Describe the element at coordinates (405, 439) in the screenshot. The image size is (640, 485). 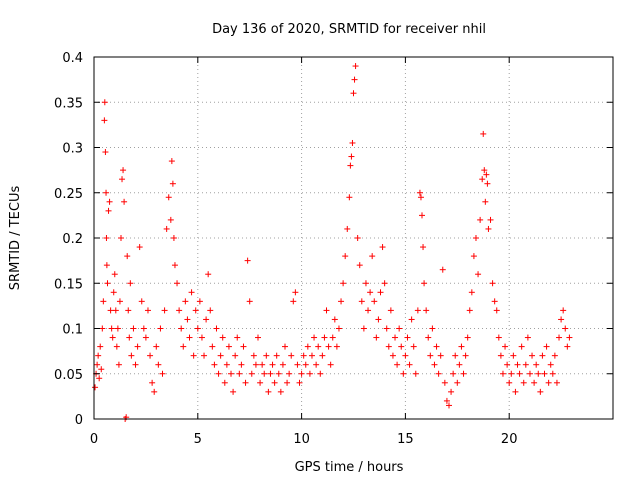
I see `x-tick-label: 15` at that location.